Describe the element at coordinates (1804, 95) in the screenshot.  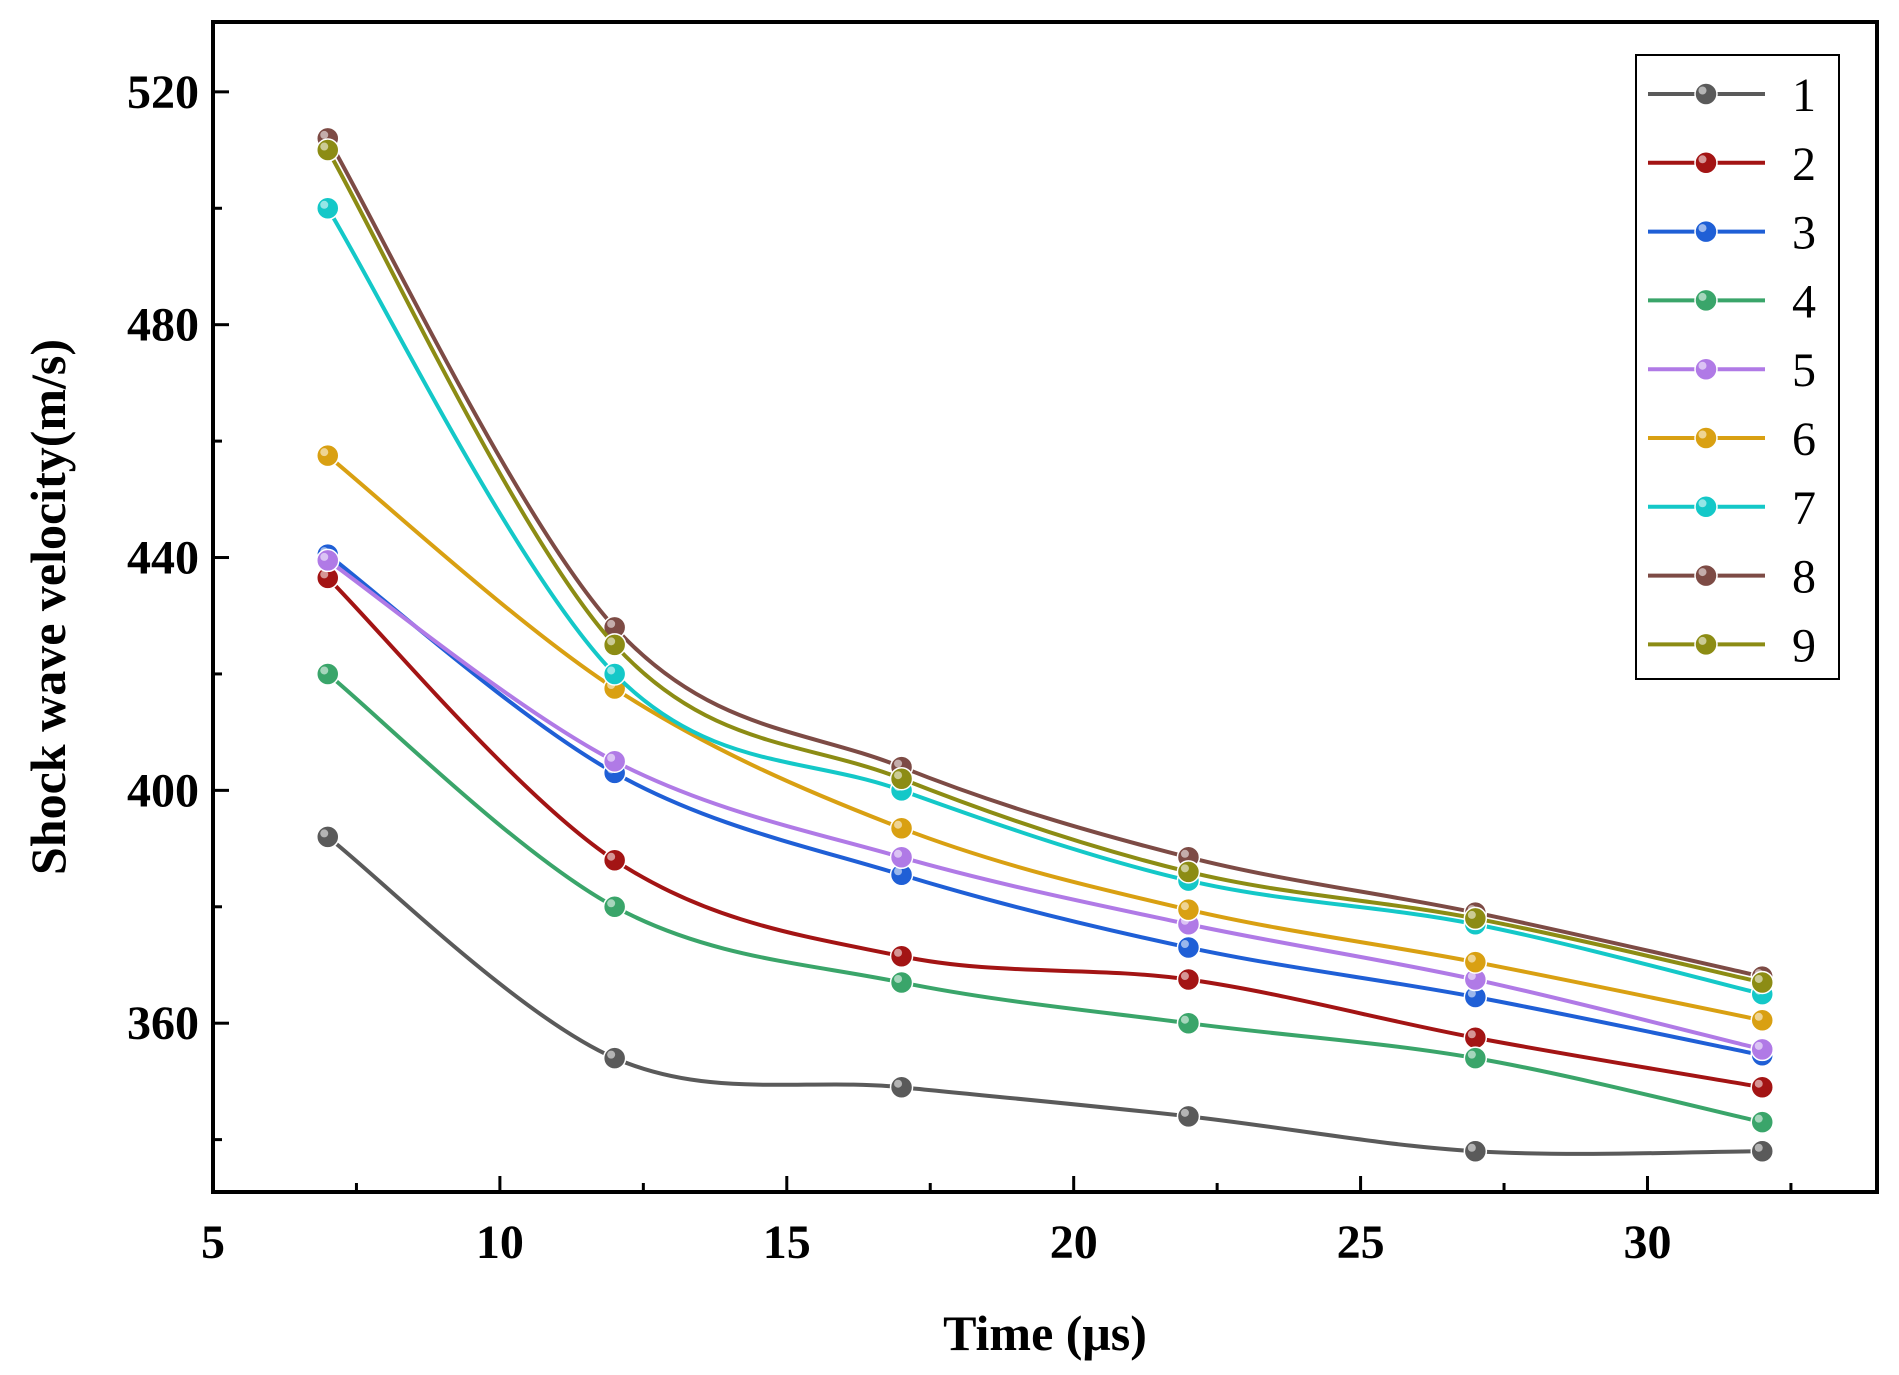
I see `legend-label: 1` at that location.